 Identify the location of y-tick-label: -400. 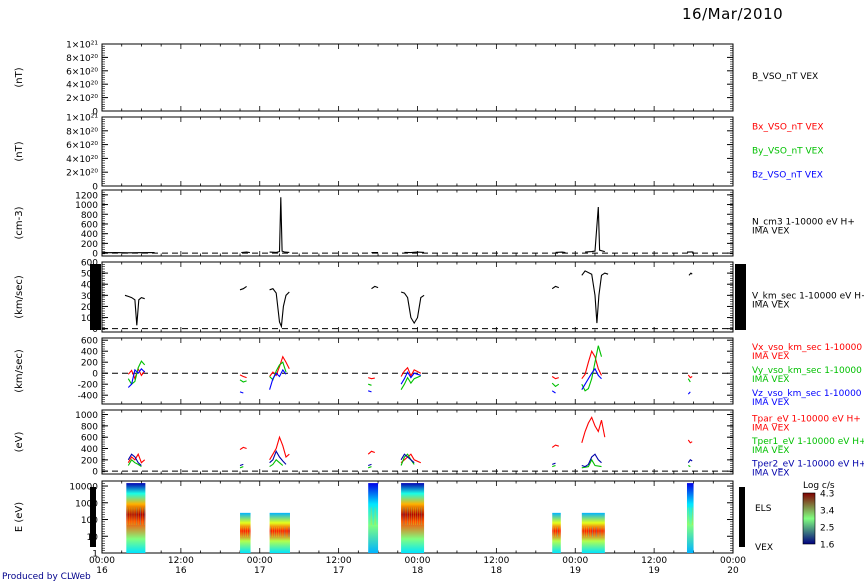
(88, 397).